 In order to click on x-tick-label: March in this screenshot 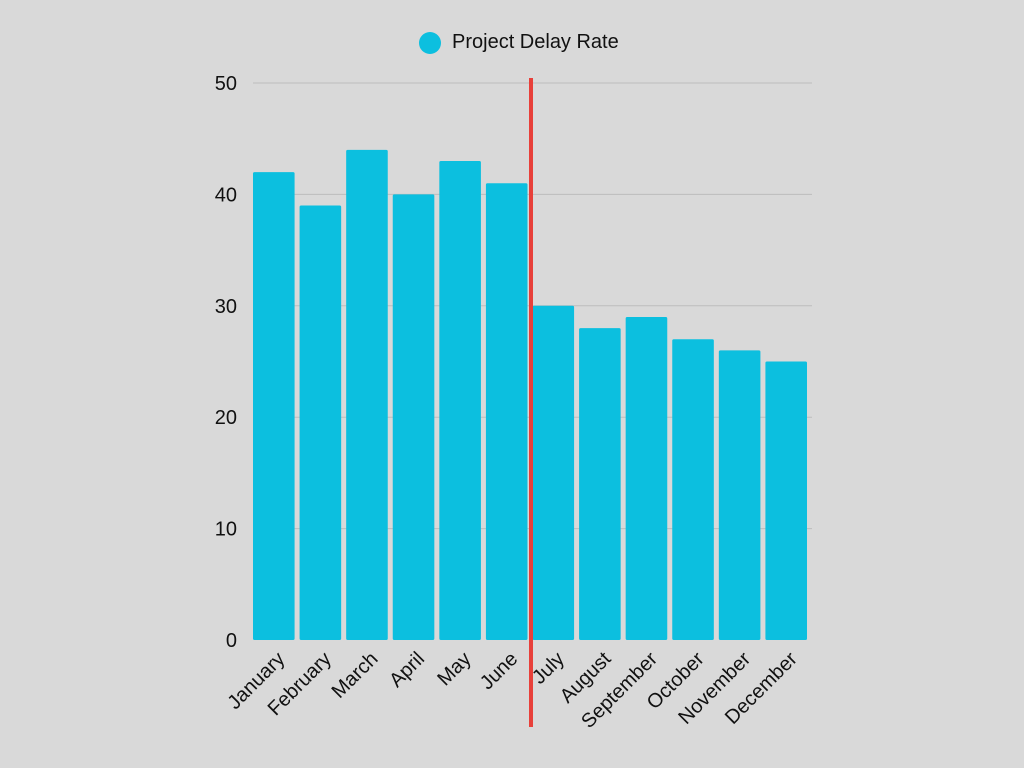, I will do `click(355, 675)`.